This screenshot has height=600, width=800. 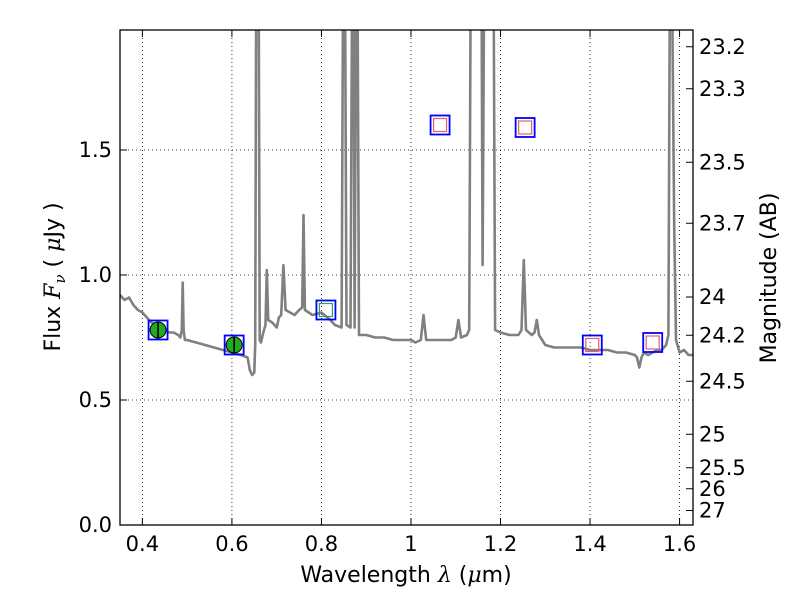 What do you see at coordinates (679, 544) in the screenshot?
I see `x-tick-label: 1.6` at bounding box center [679, 544].